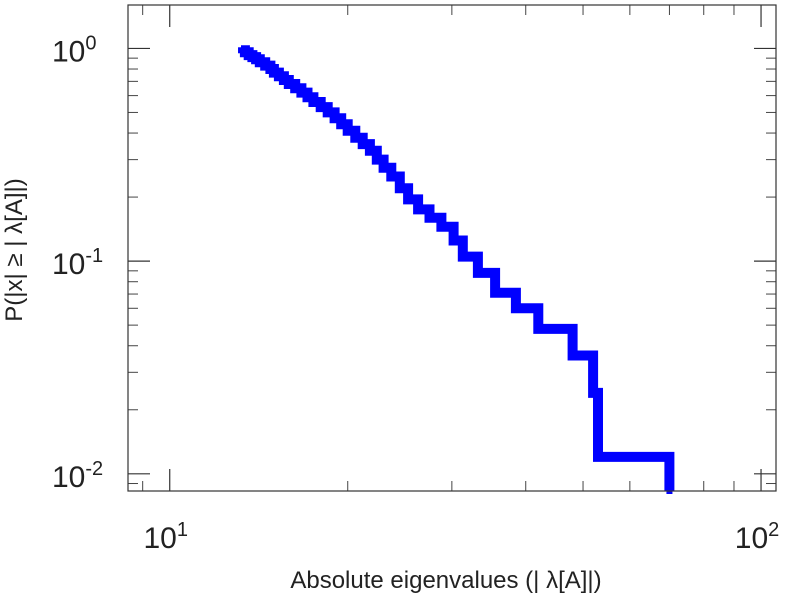 This screenshot has height=600, width=795. I want to click on x-axis-title: Absolute eigenvalues (| λ[A]|), so click(445, 580).